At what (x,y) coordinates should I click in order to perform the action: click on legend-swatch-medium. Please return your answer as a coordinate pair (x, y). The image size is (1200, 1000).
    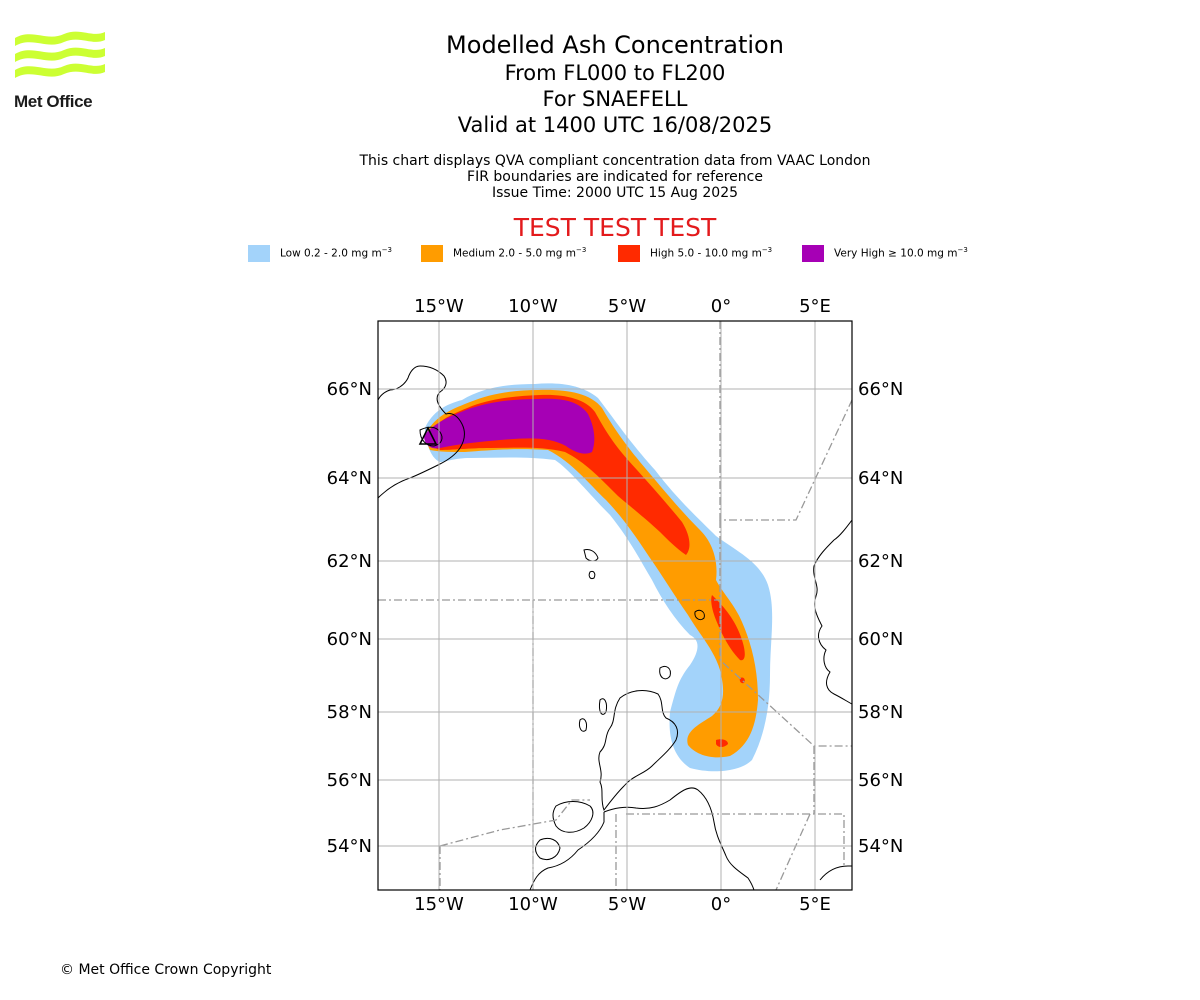
    Looking at the image, I should click on (432, 253).